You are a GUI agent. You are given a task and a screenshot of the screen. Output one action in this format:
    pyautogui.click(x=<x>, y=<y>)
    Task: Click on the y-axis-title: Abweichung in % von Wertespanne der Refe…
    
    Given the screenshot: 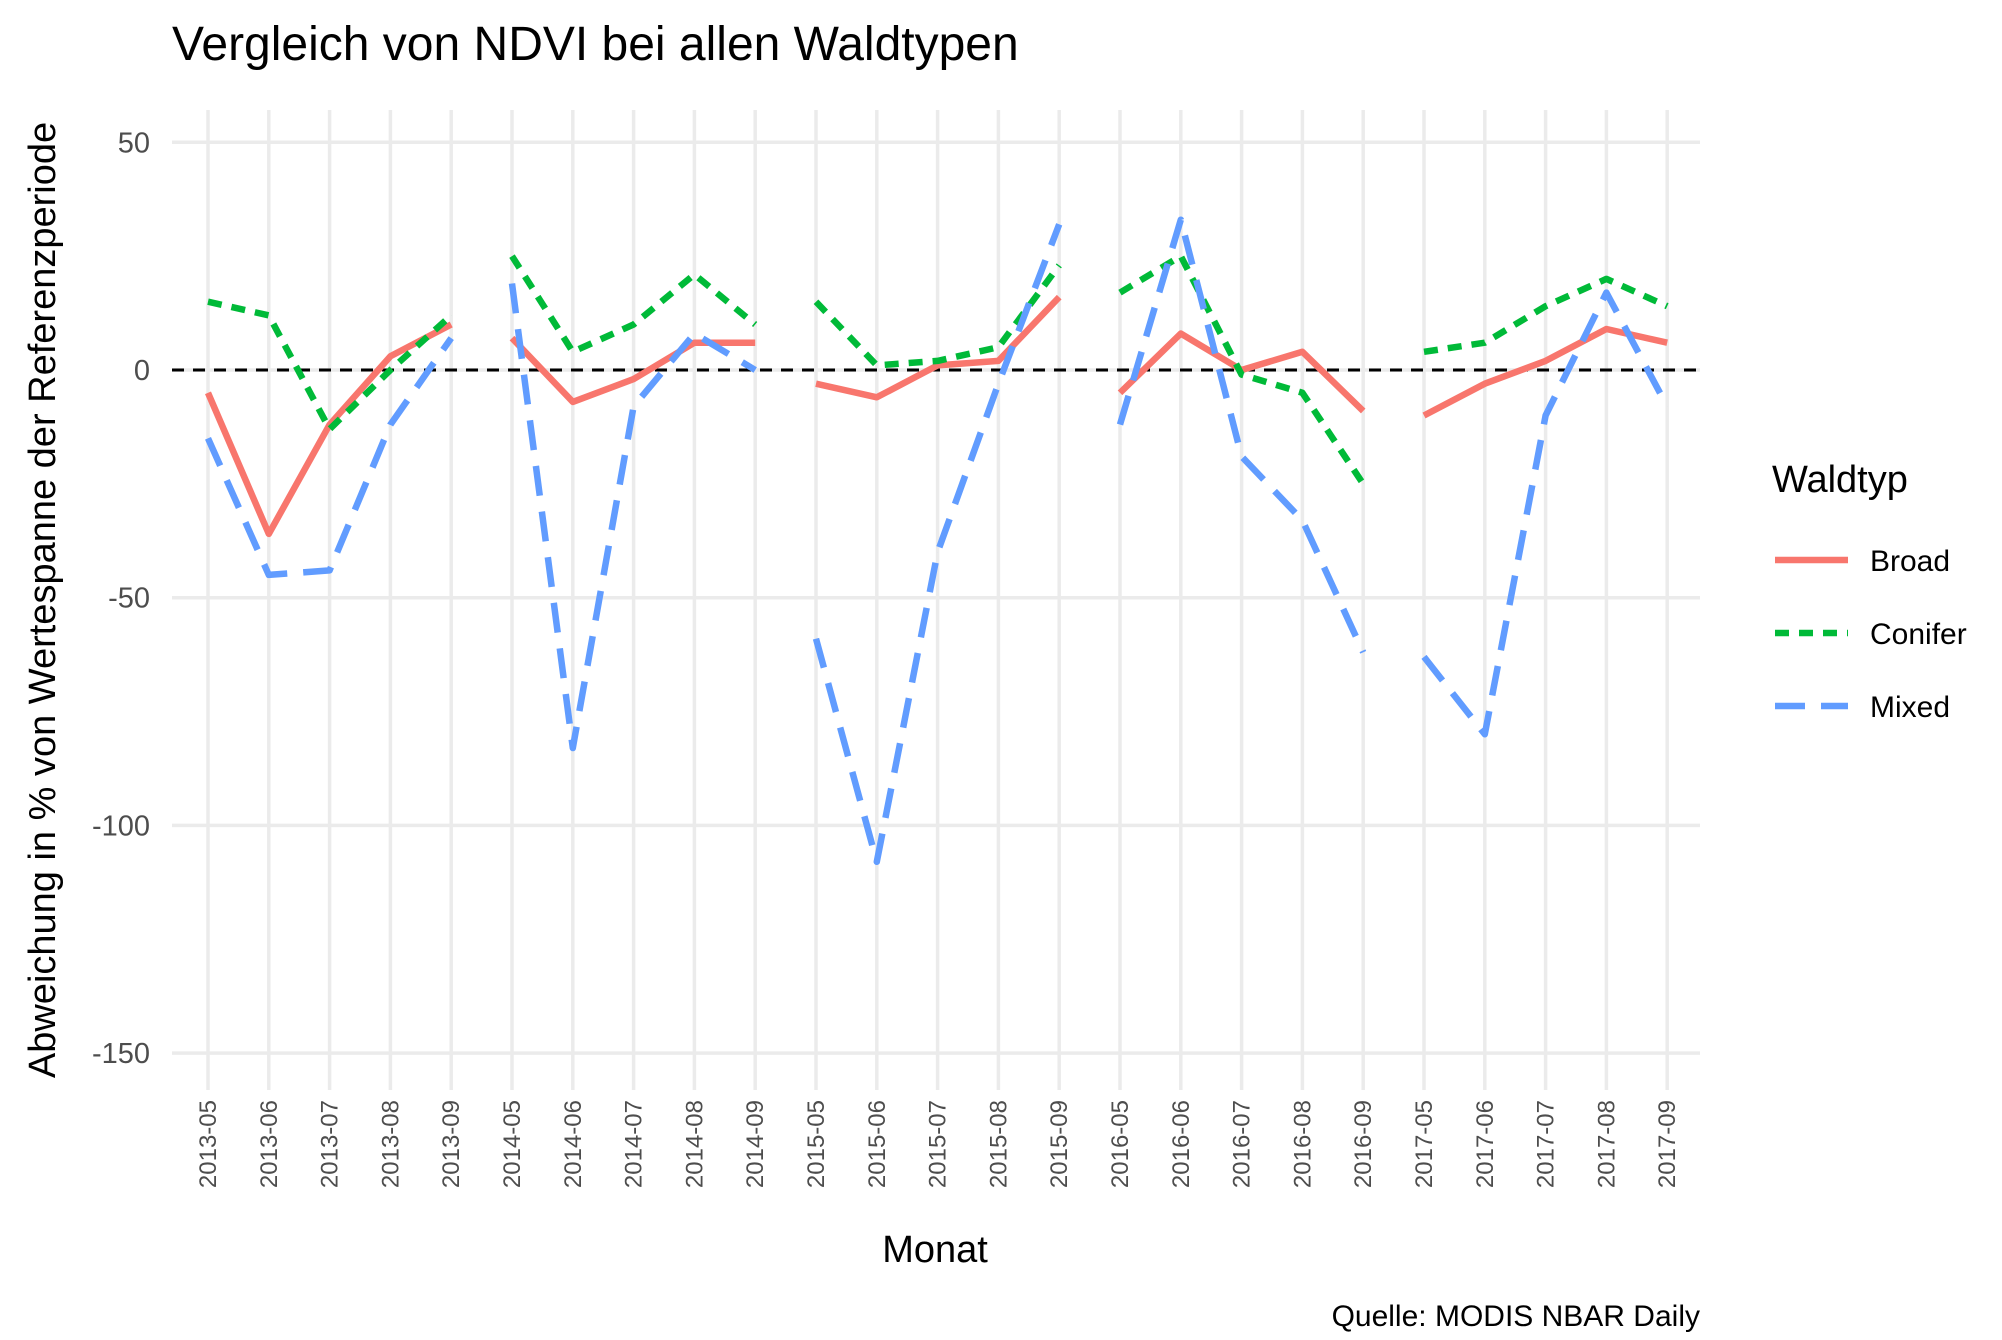 What is the action you would take?
    pyautogui.click(x=43, y=600)
    